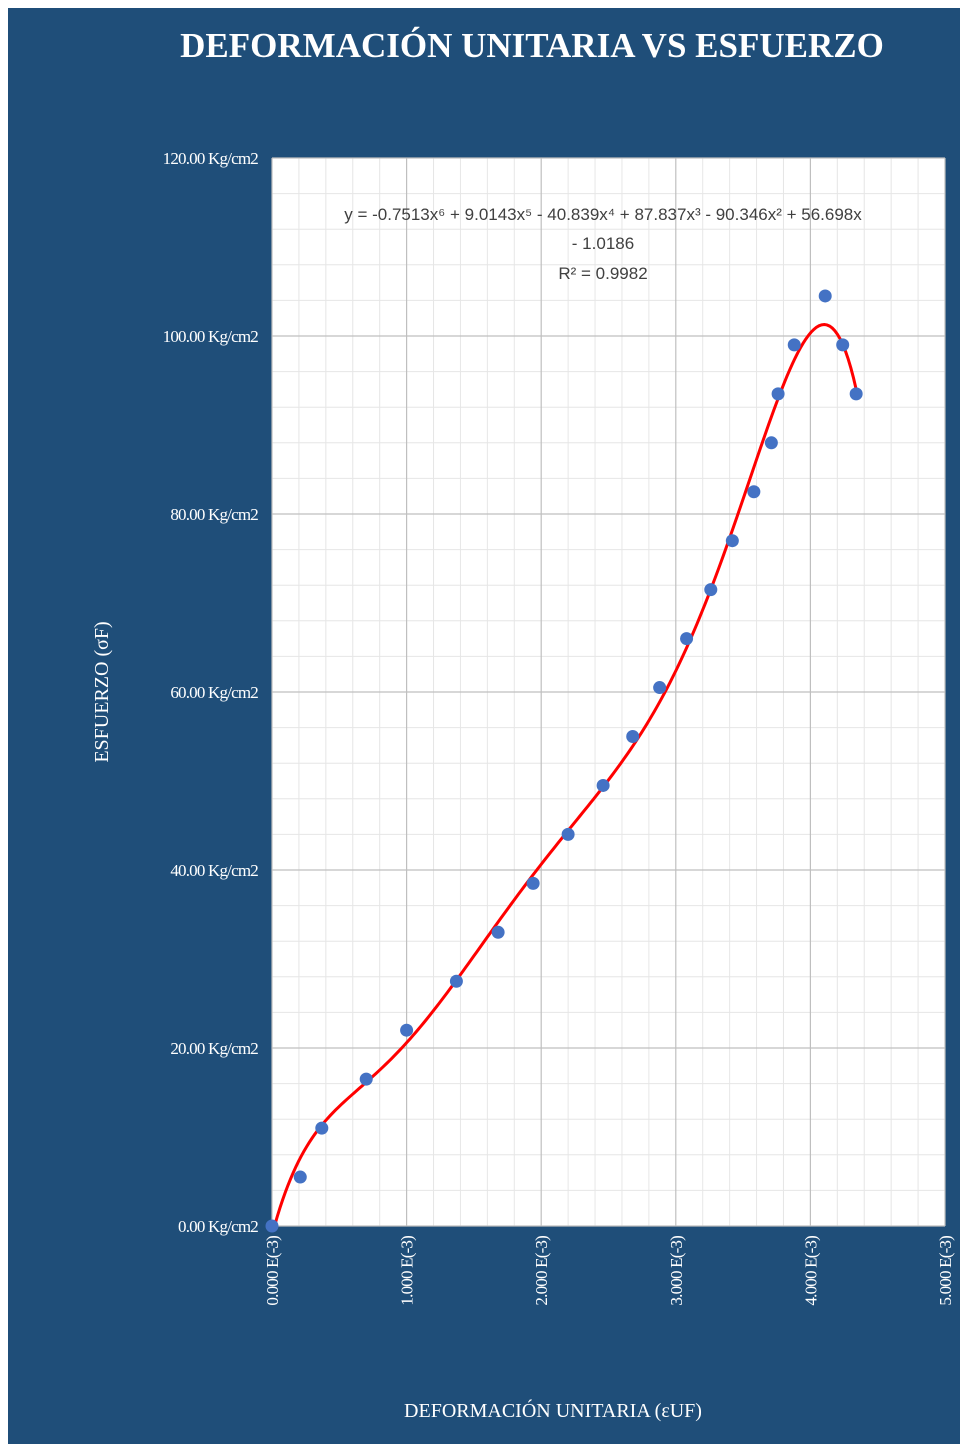 The image size is (964, 1448). What do you see at coordinates (676, 1271) in the screenshot?
I see `x-tick-label: 3.000 E(-3)` at bounding box center [676, 1271].